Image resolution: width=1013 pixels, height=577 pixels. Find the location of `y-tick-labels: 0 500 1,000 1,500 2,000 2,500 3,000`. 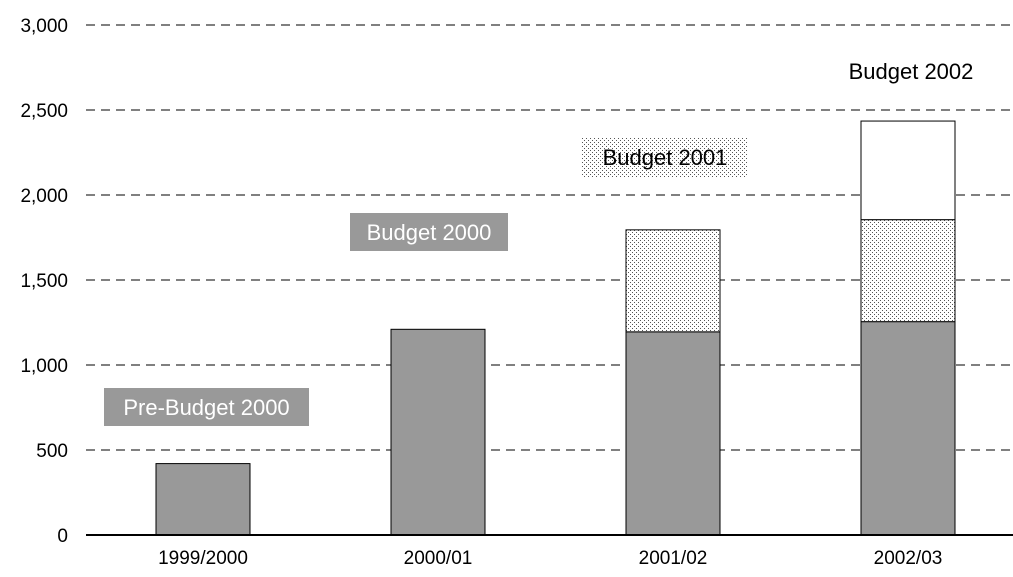

y-tick-labels: 0 500 1,000 1,500 2,000 2,500 3,000 is located at coordinates (44, 281).